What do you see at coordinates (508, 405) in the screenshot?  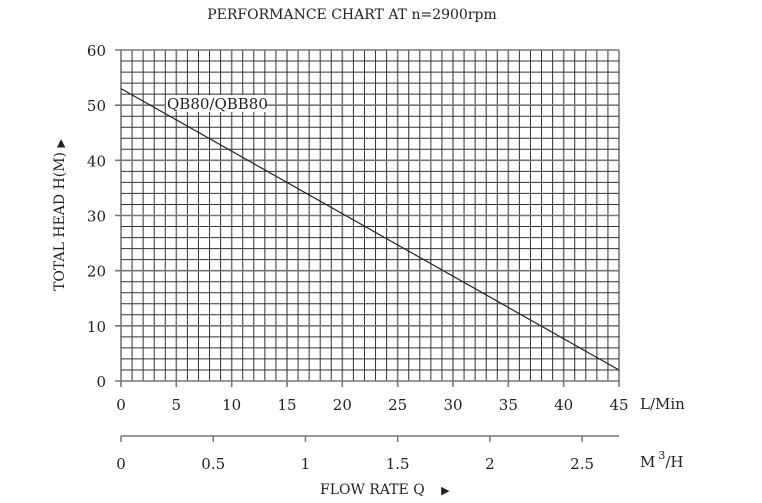 I see `x-tick-label: 35` at bounding box center [508, 405].